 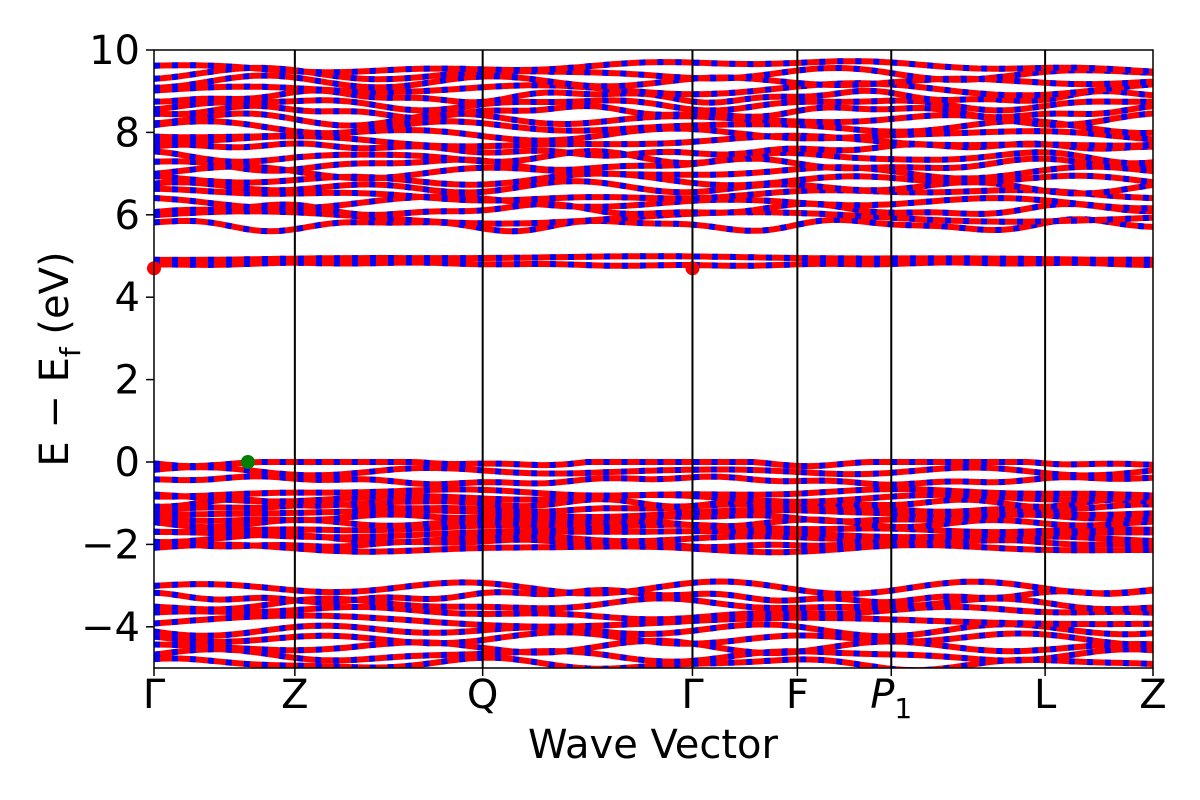 I want to click on x-tick-label-main: P, so click(x=882, y=695).